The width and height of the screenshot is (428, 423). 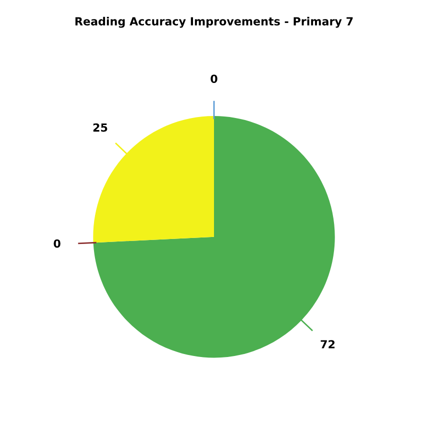 I want to click on chart-title: Reading Accuracy Improvements - Primary 7, so click(x=214, y=22).